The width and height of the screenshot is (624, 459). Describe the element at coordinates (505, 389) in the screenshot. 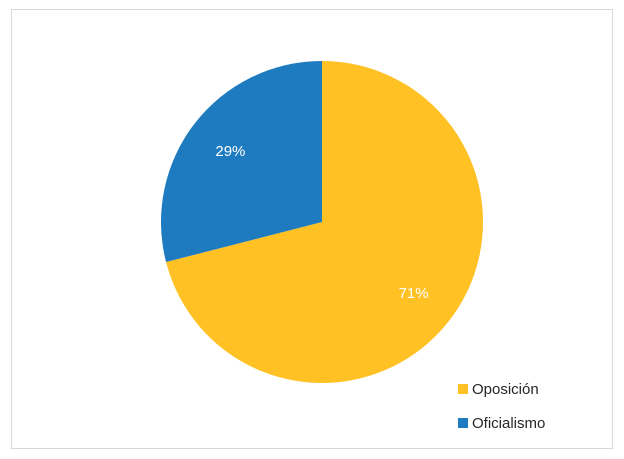

I see `legend-label-oposicion: Oposición` at that location.